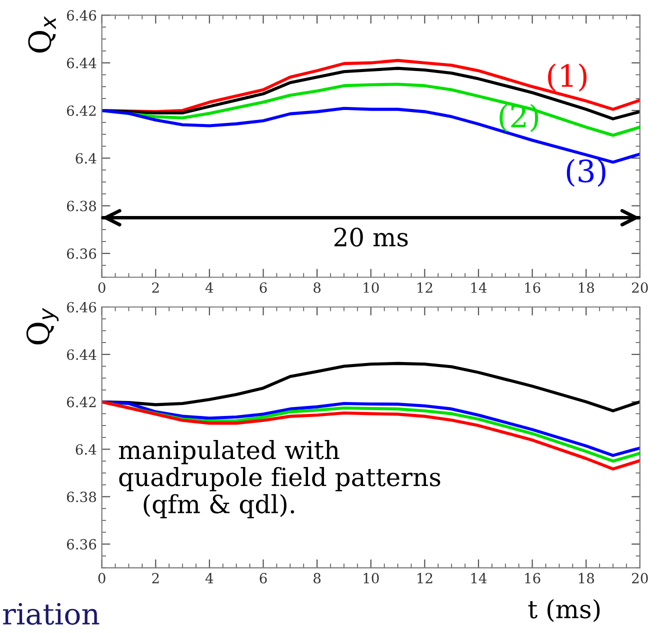  What do you see at coordinates (279, 479) in the screenshot?
I see `annotation: manipulated with quadrupole field patterns (qfm & qdl).` at bounding box center [279, 479].